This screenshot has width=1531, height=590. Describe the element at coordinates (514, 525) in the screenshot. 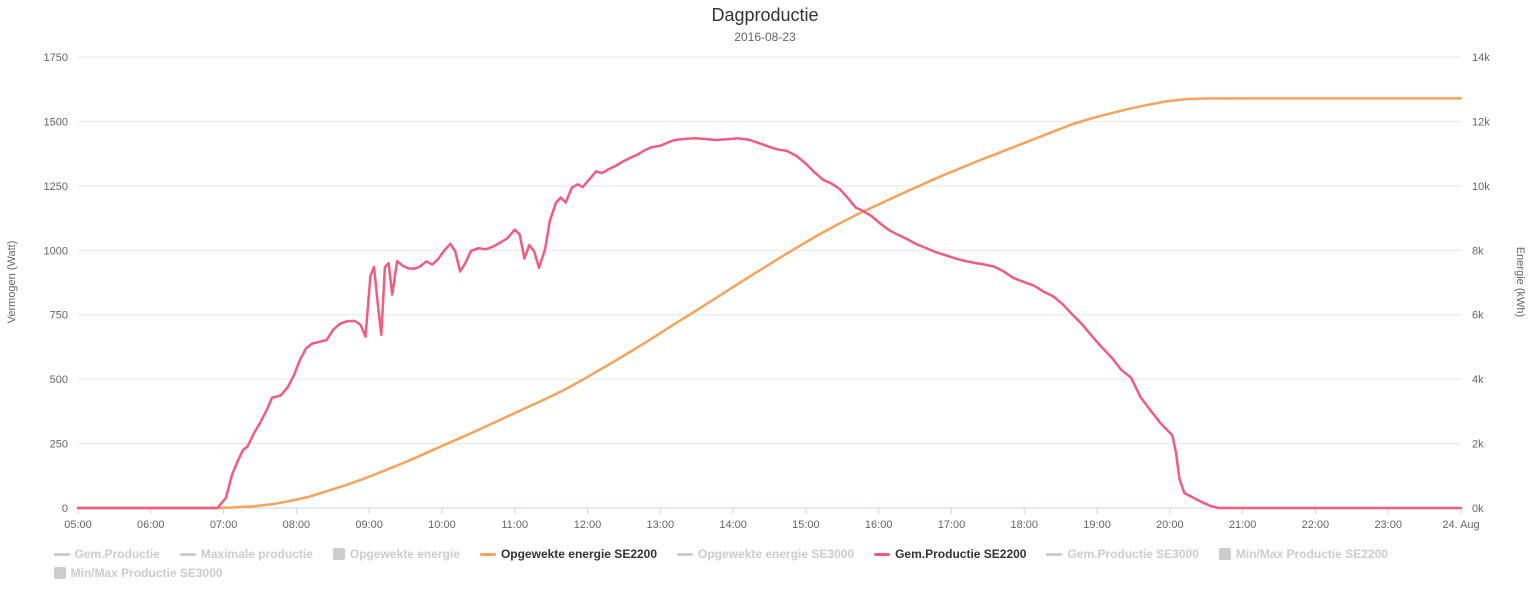

I see `x-axis-label: 11:00` at that location.